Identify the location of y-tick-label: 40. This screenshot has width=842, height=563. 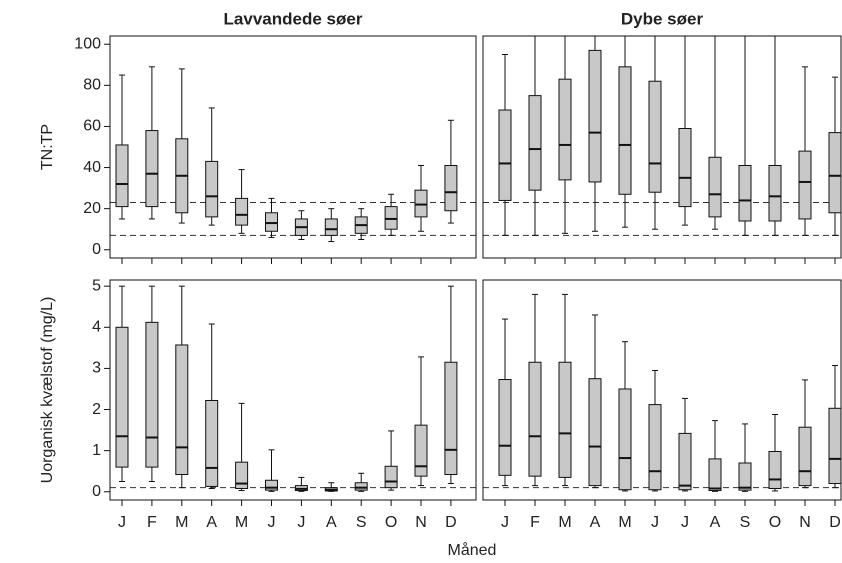
(92, 167).